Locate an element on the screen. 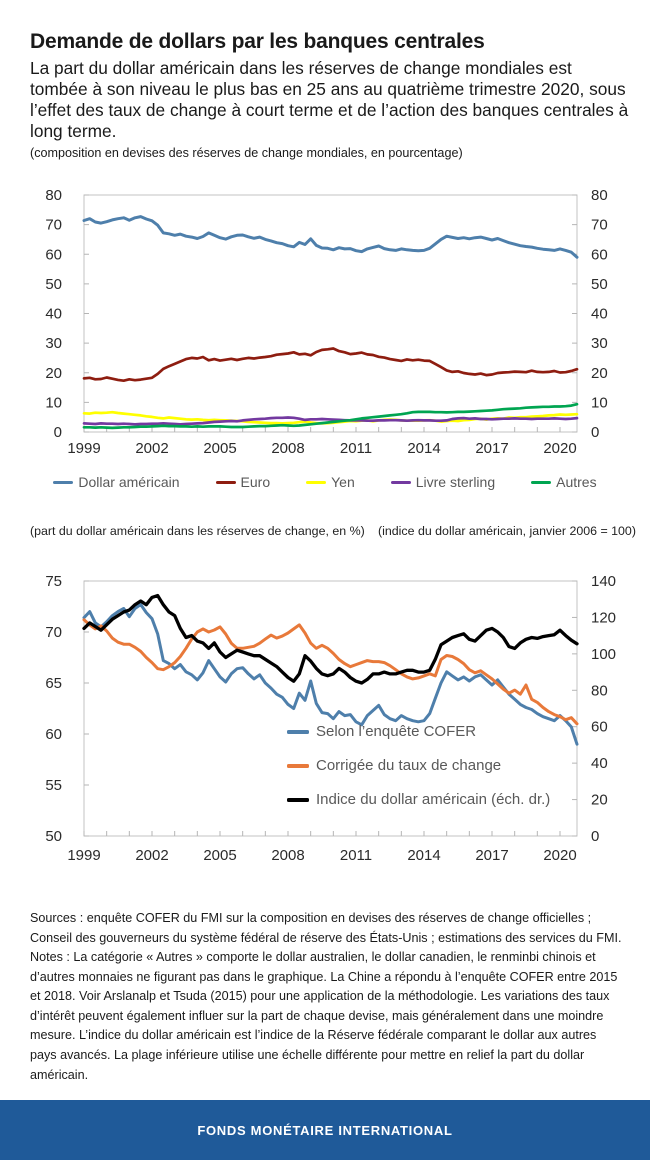  imf-footer-label: FONDS MONÉTAIRE INTERNATIONAL is located at coordinates (325, 1130).